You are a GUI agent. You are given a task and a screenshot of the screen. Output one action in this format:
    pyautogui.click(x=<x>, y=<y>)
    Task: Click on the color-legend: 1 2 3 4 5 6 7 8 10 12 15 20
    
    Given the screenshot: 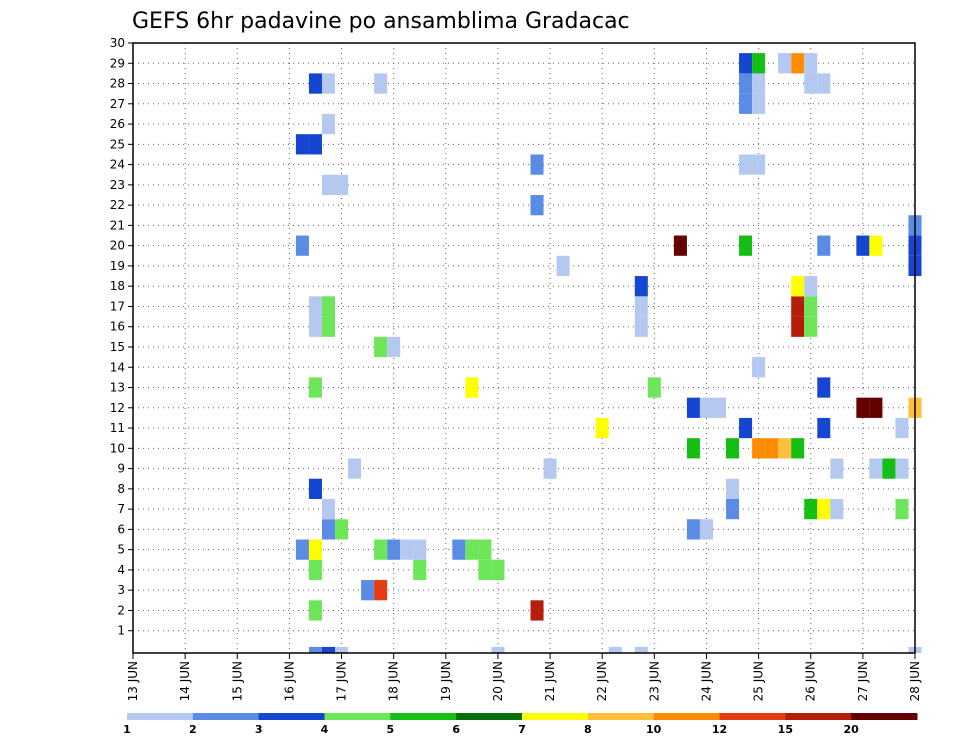 What is the action you would take?
    pyautogui.click(x=520, y=724)
    